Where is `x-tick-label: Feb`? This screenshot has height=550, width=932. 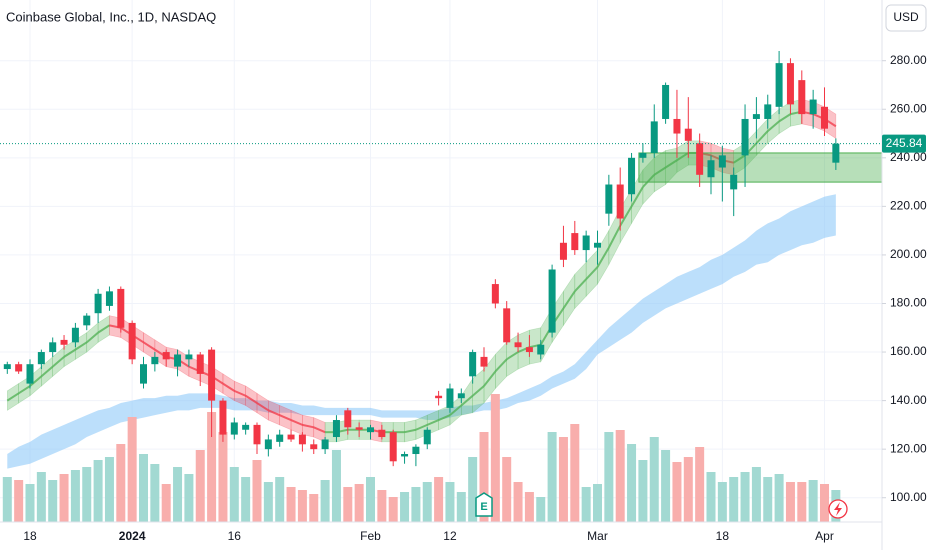
x-tick-label: Feb is located at coordinates (370, 536).